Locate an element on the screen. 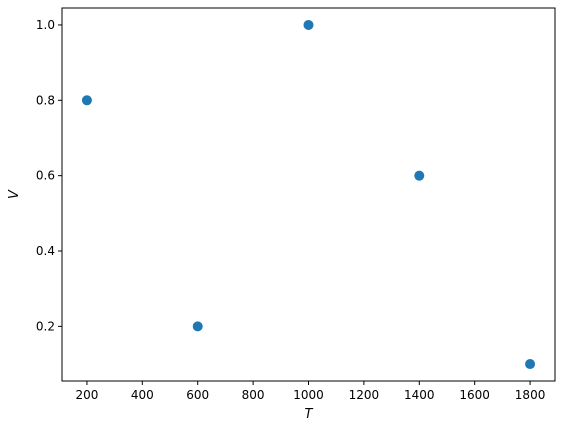 This screenshot has width=567, height=432. y-tick-label: 1.0 is located at coordinates (45, 25).